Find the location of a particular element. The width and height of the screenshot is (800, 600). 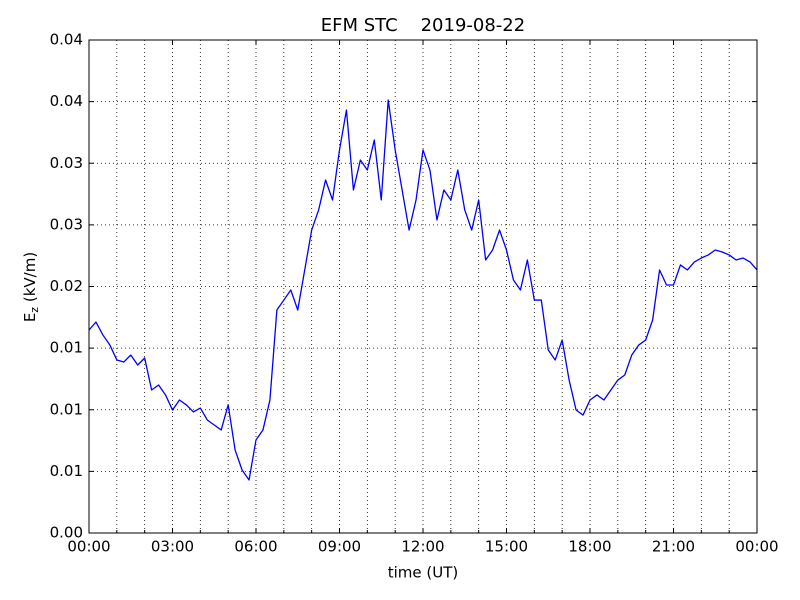

x-tick-label: 06:00 is located at coordinates (255, 547).